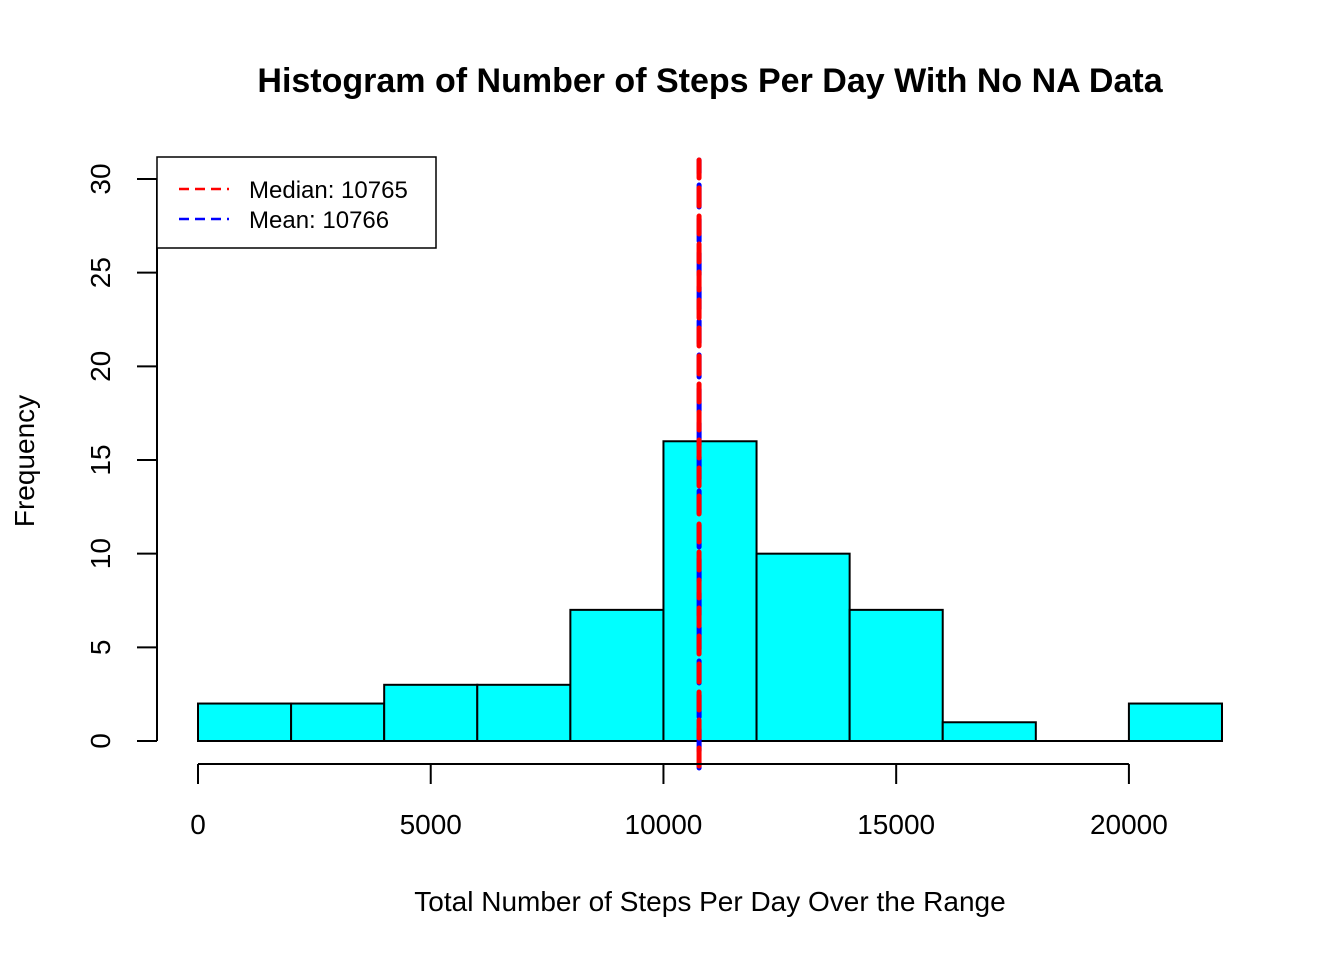 The height and width of the screenshot is (960, 1344). I want to click on x-tick-label-0: 0, so click(198, 824).